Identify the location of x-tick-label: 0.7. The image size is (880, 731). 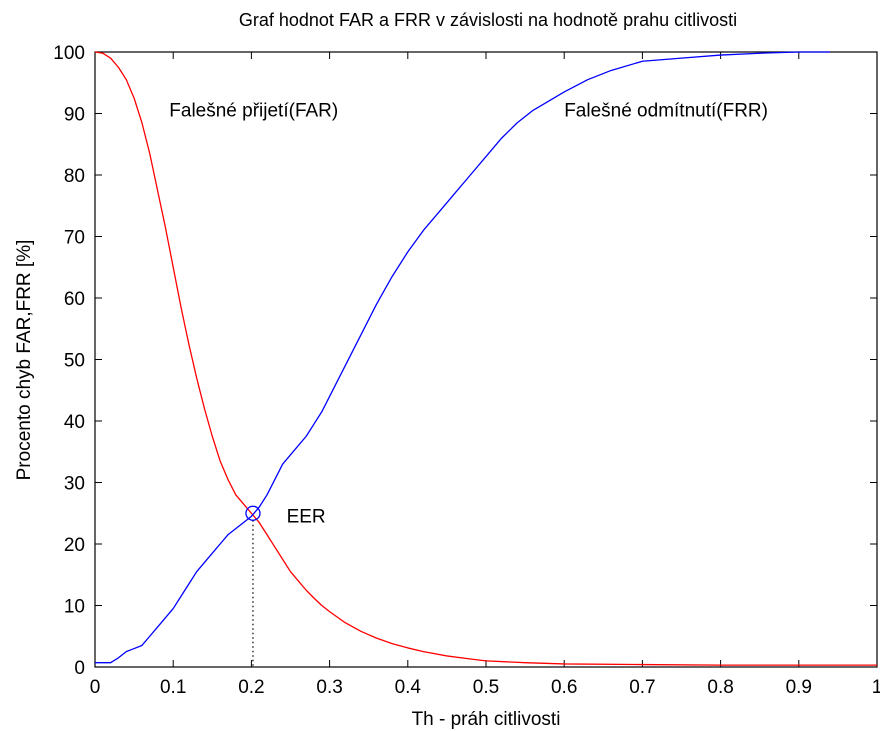
(642, 687).